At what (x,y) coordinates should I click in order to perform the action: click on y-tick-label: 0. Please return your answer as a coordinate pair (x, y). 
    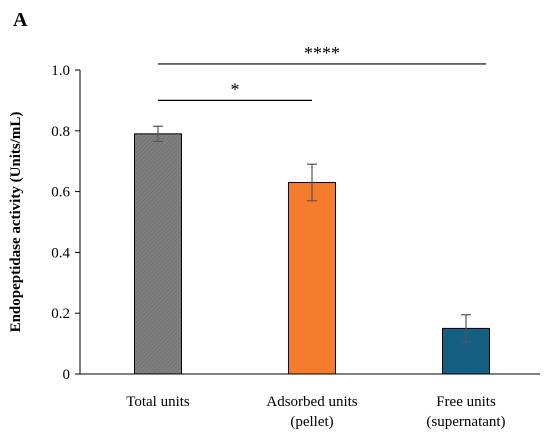
    Looking at the image, I should click on (67, 375).